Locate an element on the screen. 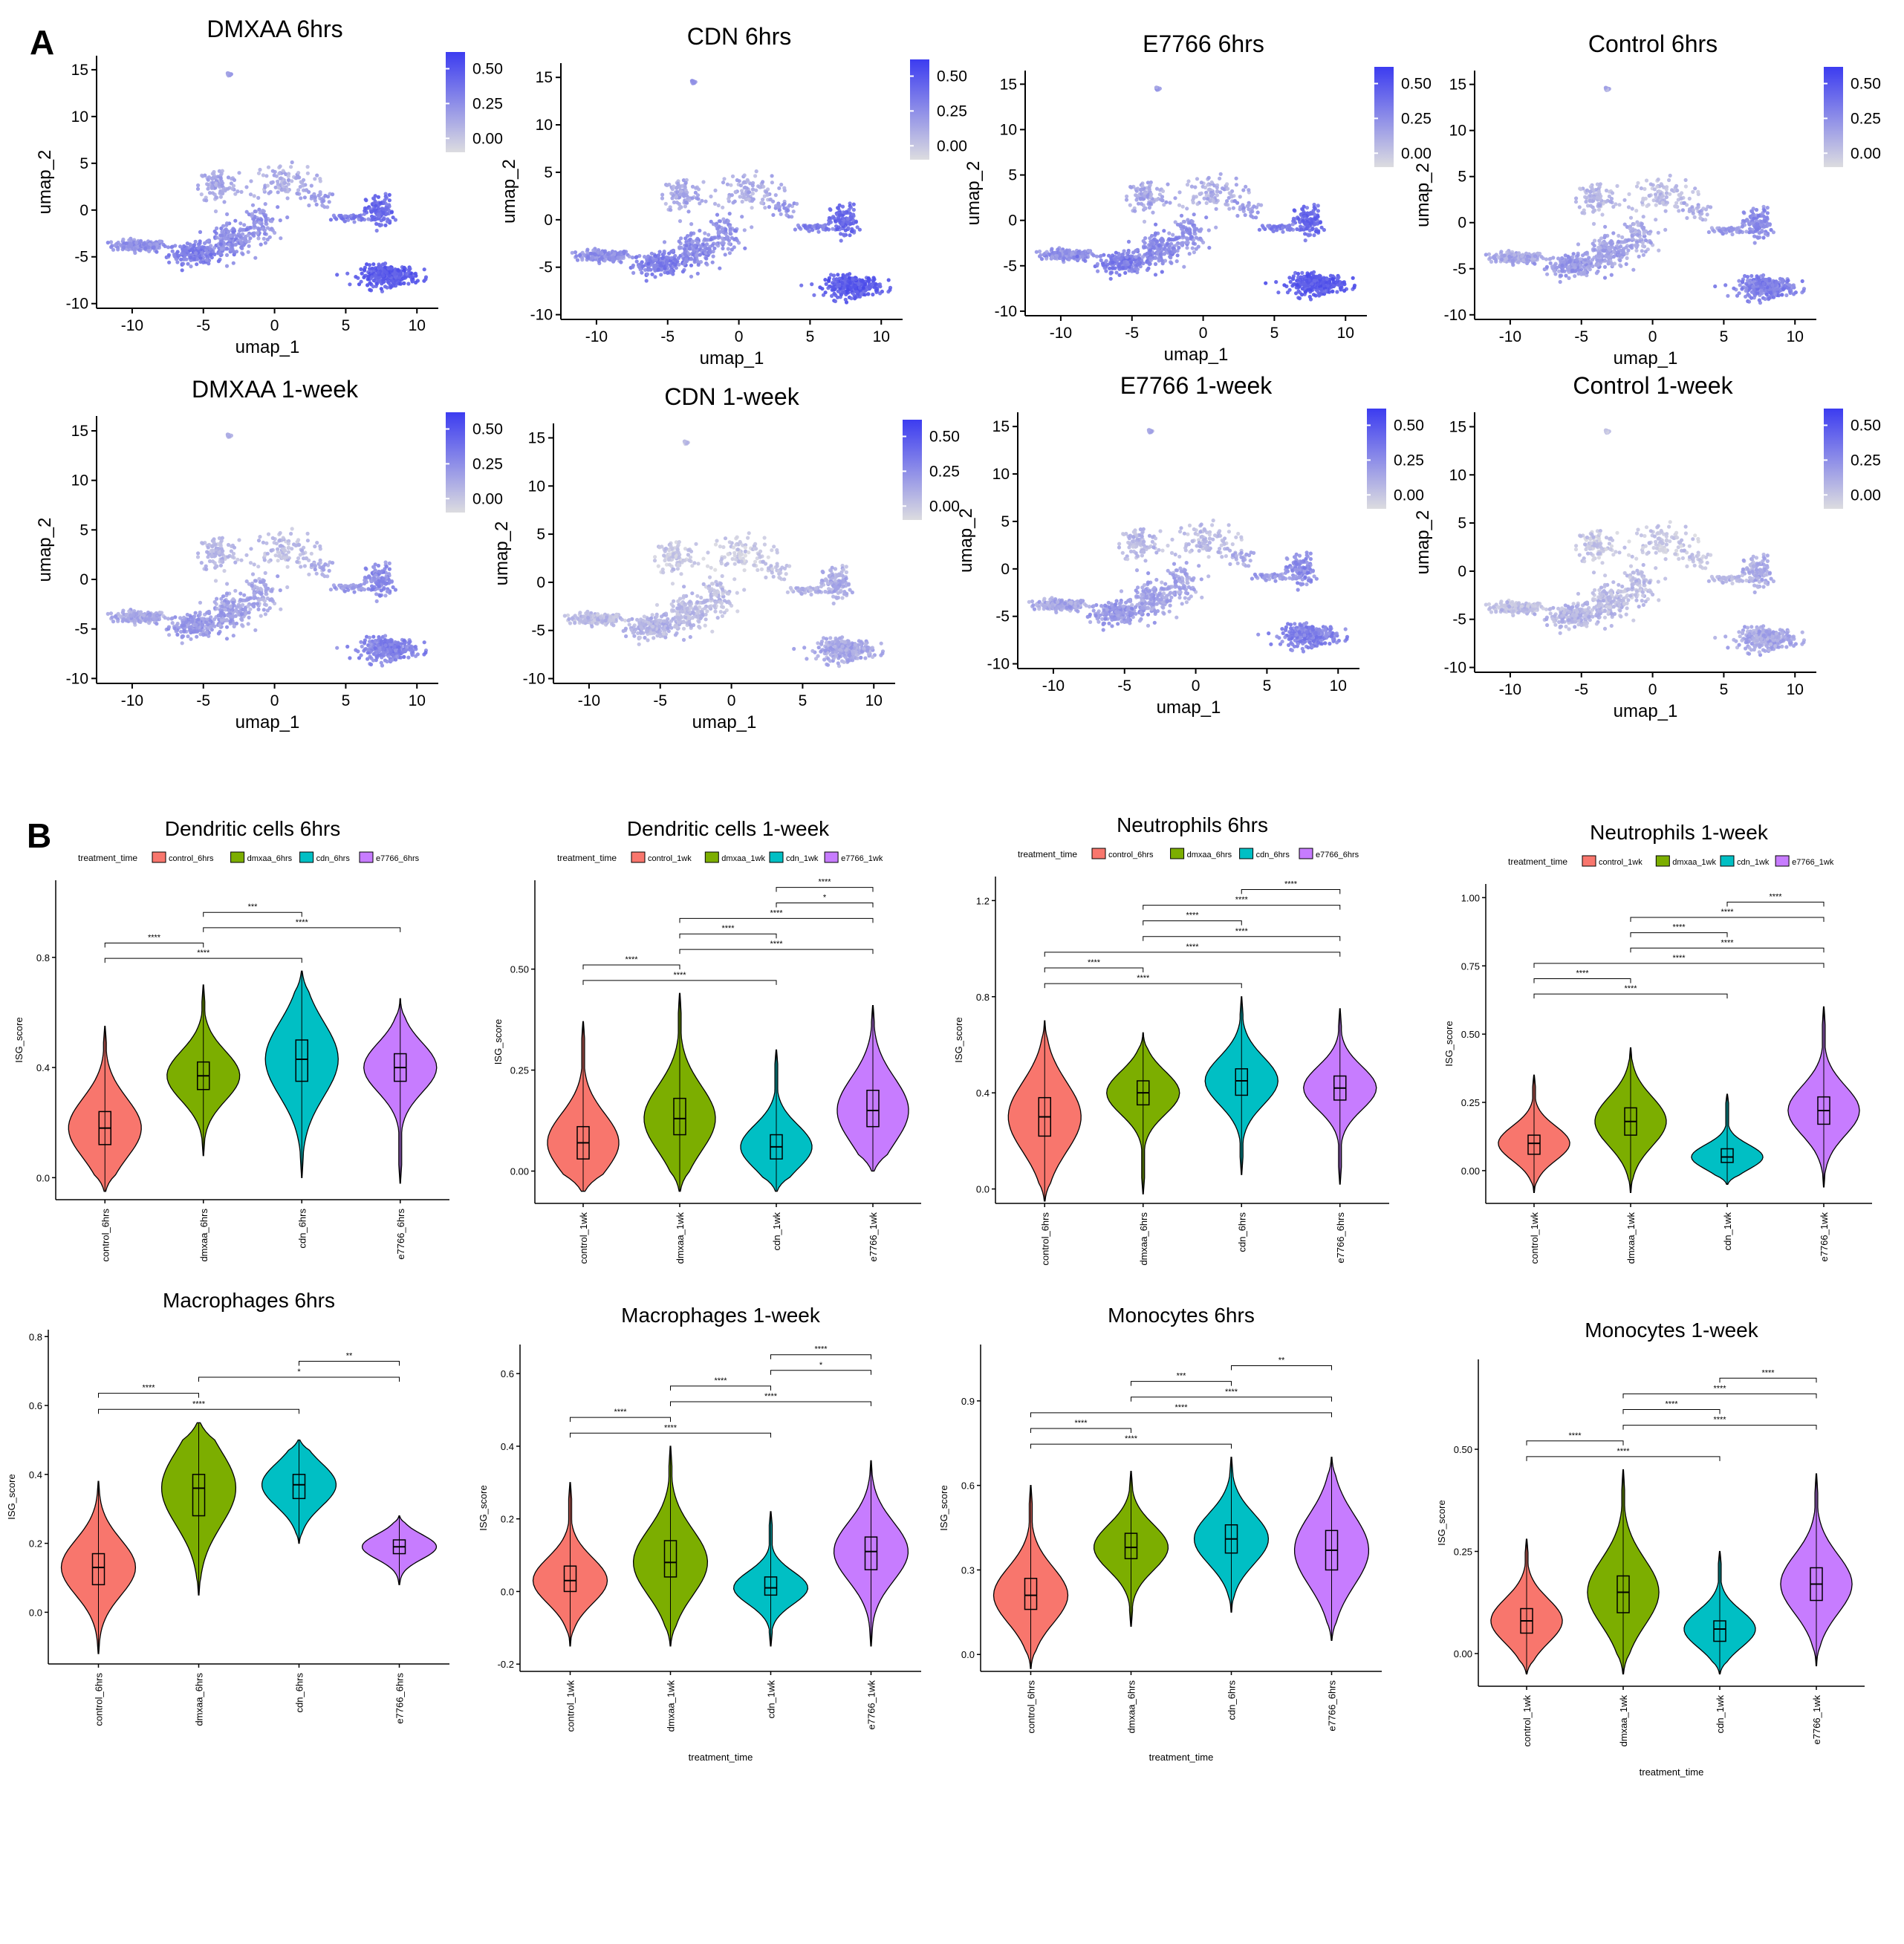 The image size is (1904, 1944). panel-letter-b: B is located at coordinates (39, 835).